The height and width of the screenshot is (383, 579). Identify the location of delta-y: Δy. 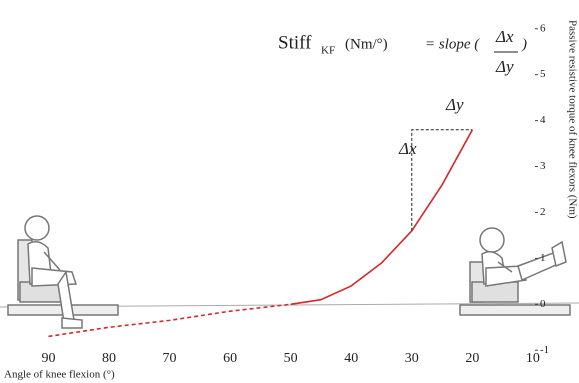
(454, 104).